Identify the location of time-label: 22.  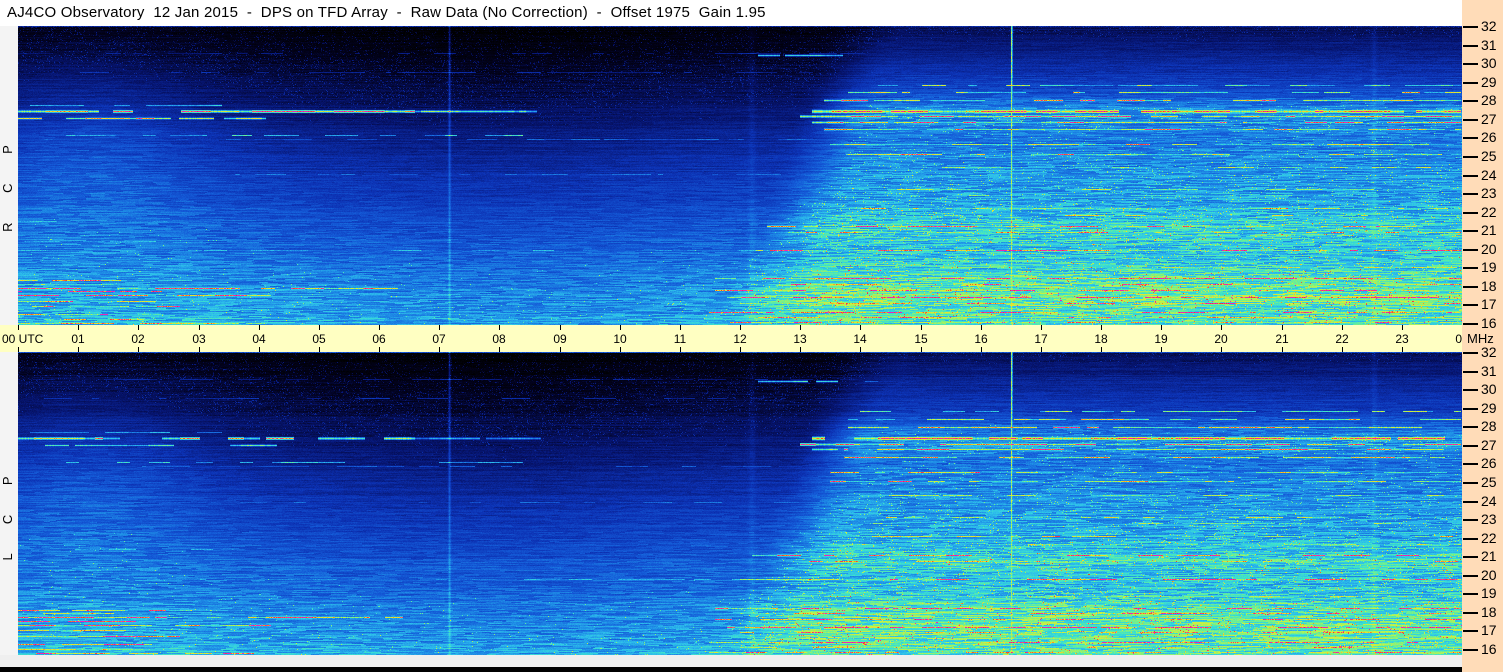
(1342, 339).